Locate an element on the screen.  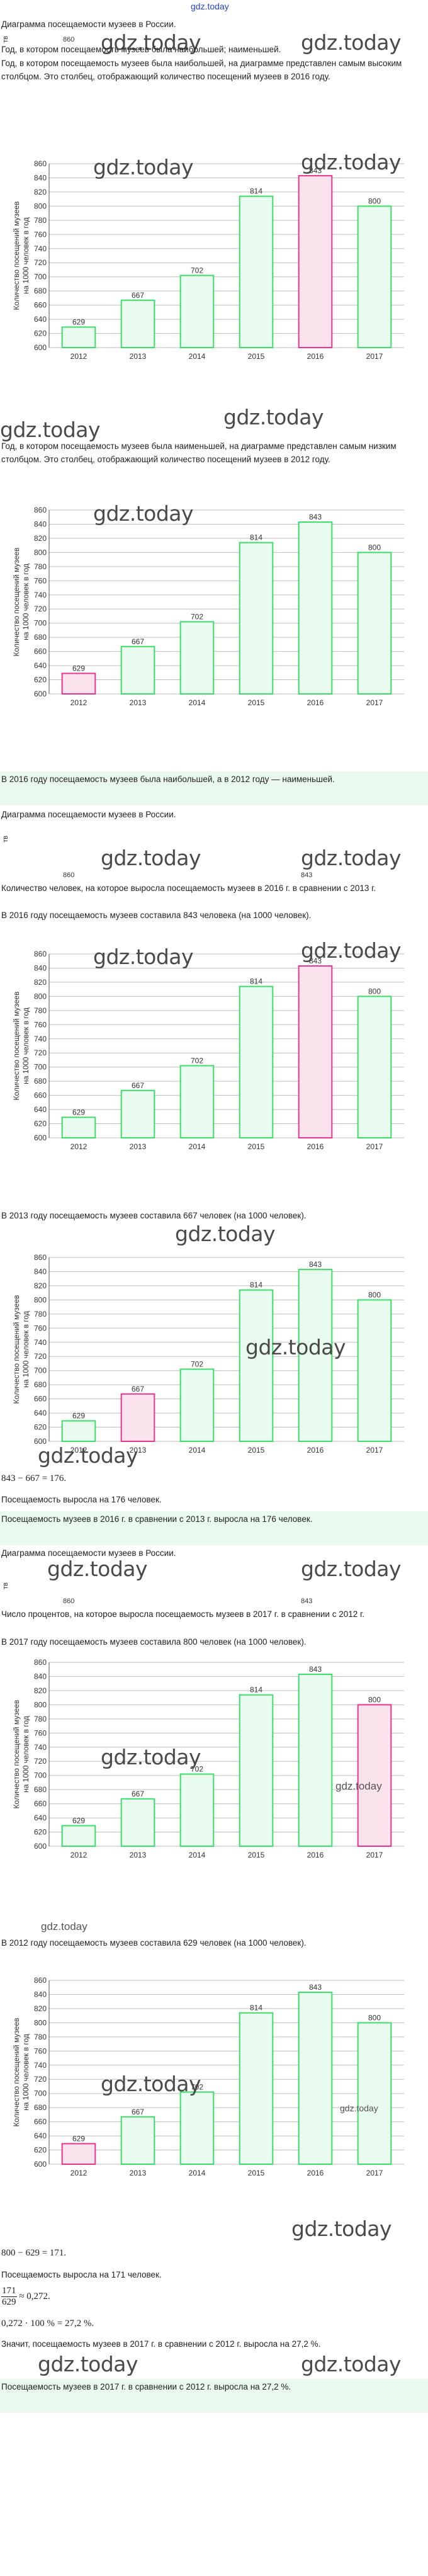
x-tick-label: 2013 is located at coordinates (138, 702).